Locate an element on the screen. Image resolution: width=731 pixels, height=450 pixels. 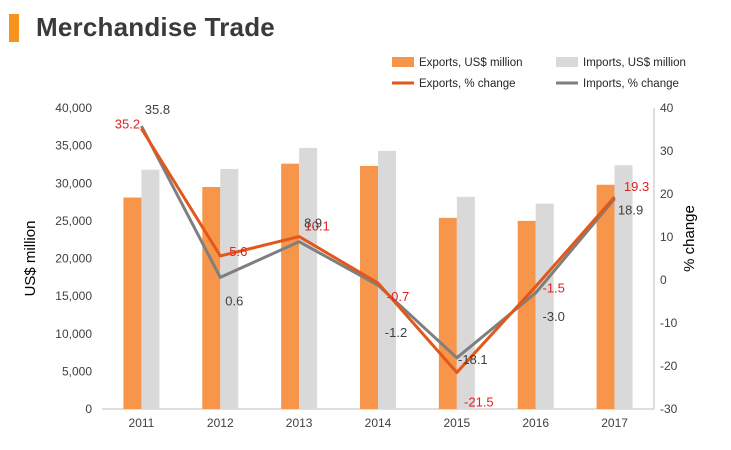
x-tick-label: 2017 is located at coordinates (614, 423).